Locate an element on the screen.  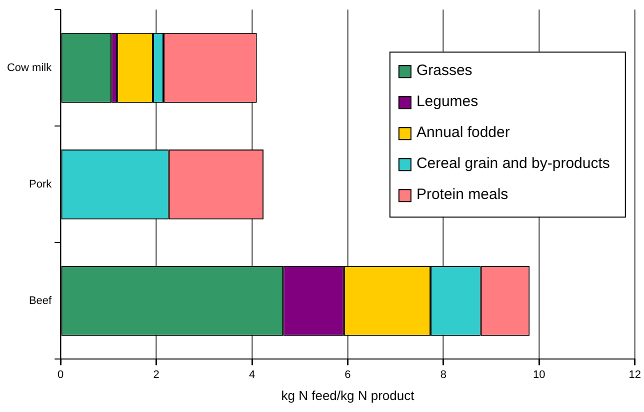
x-axis-title: kg N feed/kg N product is located at coordinates (348, 395).